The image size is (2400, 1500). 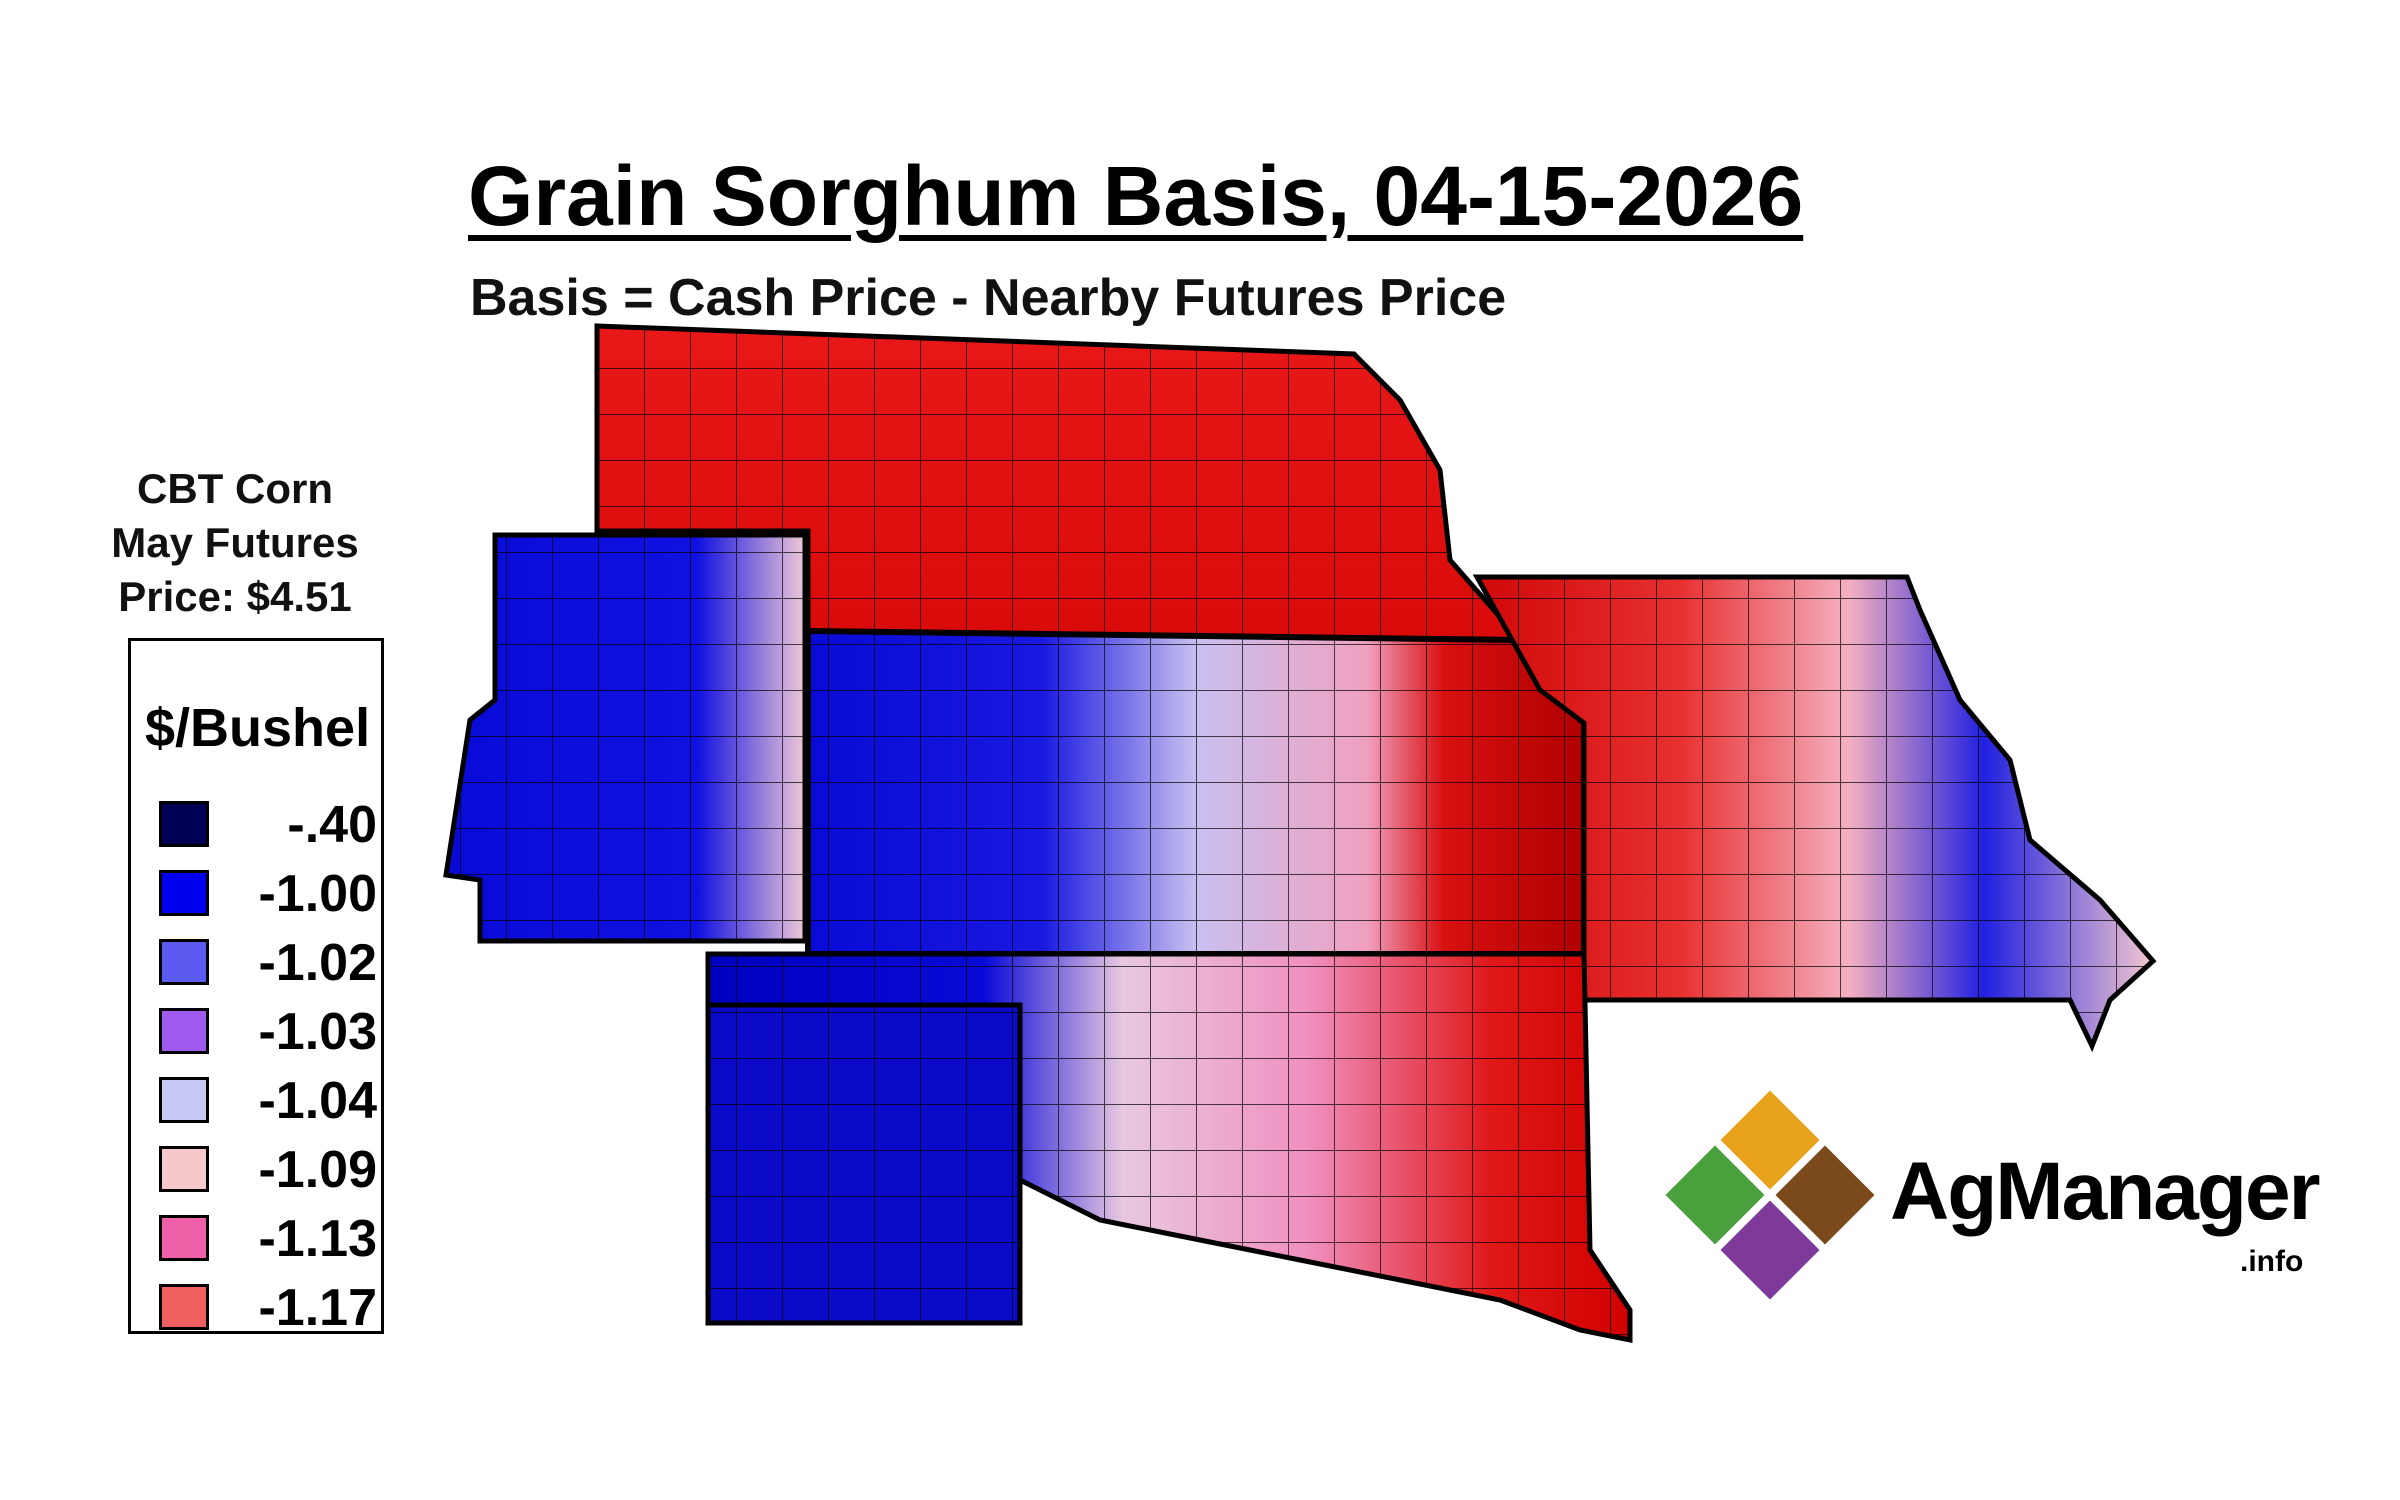 I want to click on legend-item: -1.03, so click(x=269, y=1033).